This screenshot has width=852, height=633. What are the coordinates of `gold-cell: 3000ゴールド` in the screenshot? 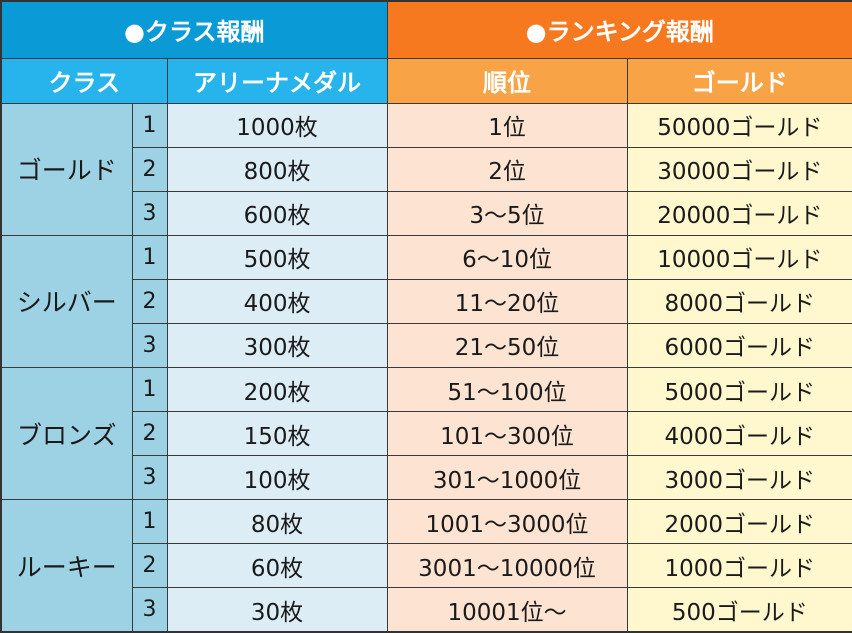 It's located at (739, 478).